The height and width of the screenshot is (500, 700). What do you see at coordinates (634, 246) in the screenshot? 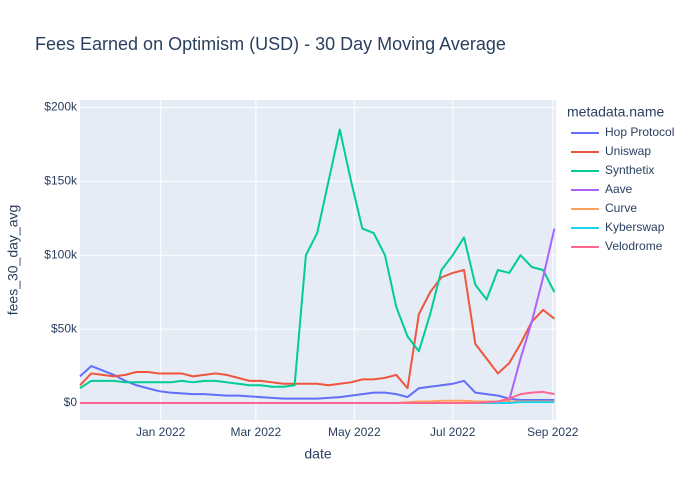
I see `legend-label: Velodrome` at bounding box center [634, 246].